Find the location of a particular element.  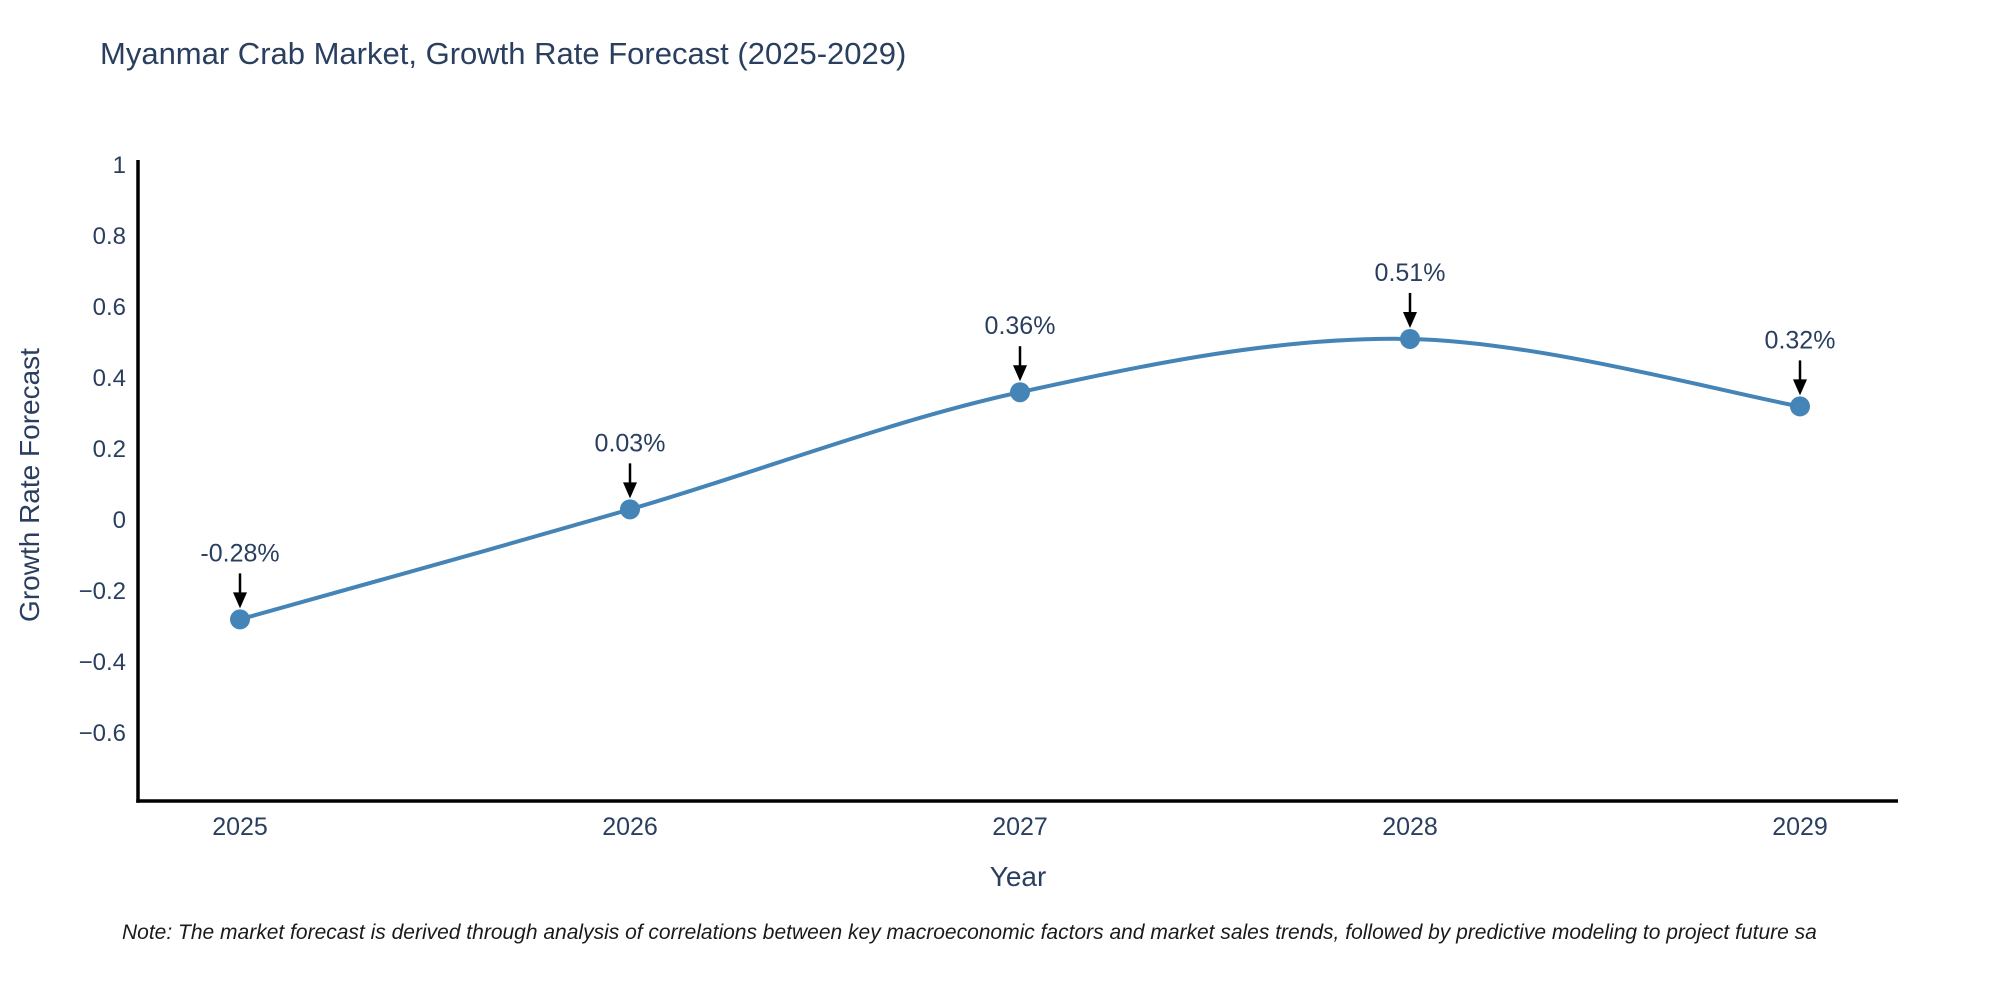

y-tick-label: 1 is located at coordinates (119, 165).